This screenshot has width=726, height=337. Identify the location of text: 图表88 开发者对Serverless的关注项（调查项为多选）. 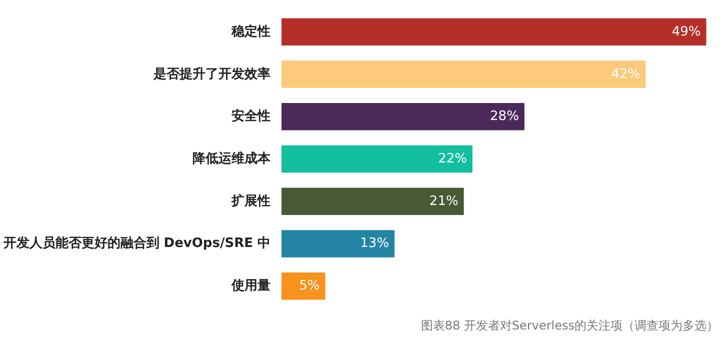
(569, 325).